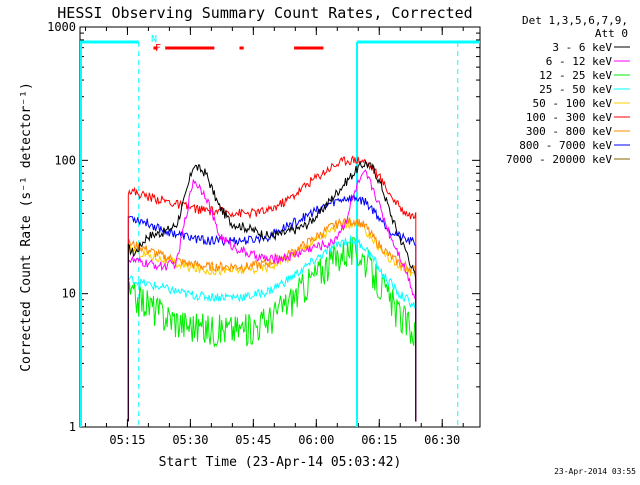 This screenshot has height=485, width=640. I want to click on legend-label: 25 - 50 keV, so click(575, 89).